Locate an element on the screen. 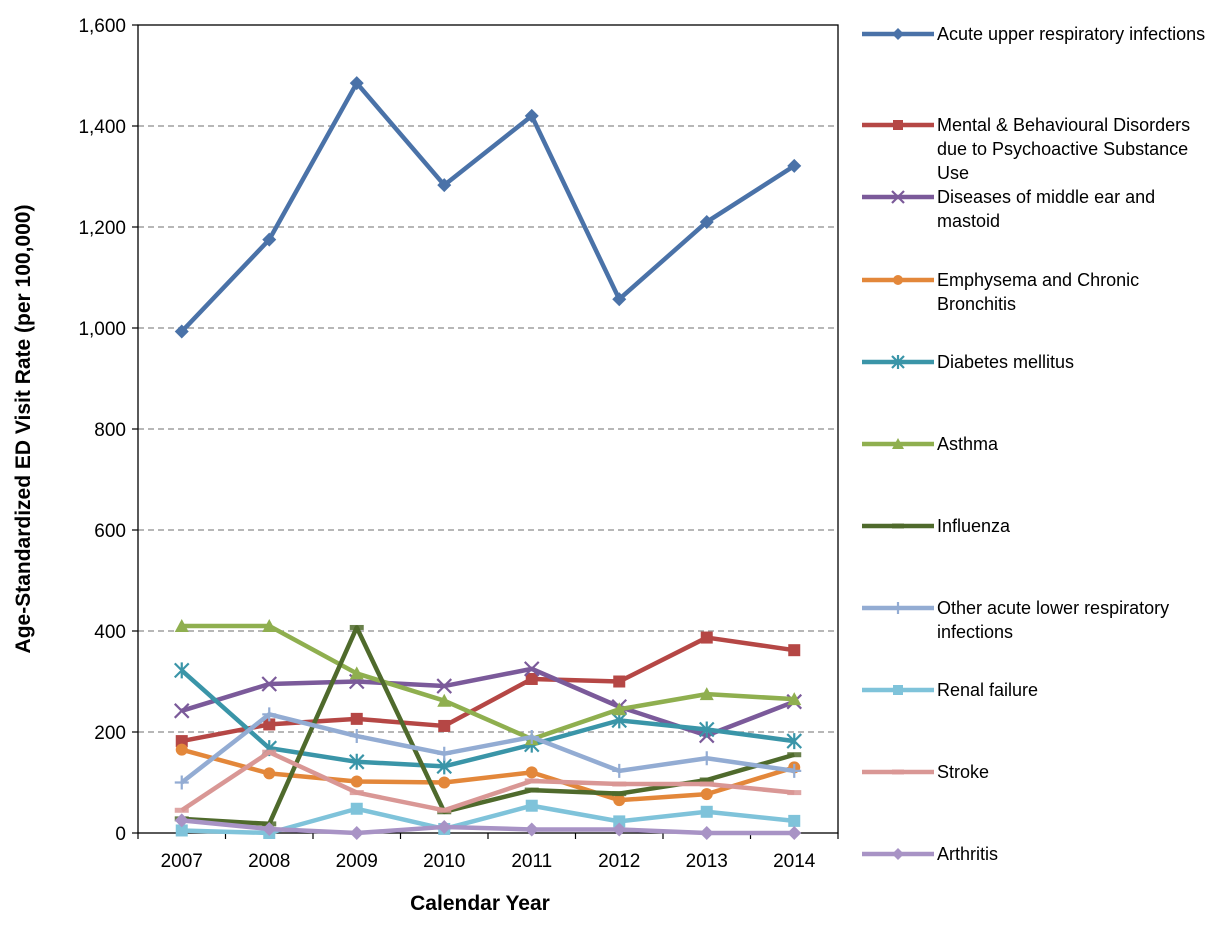  legend-label: Other acute lower respiratory infections is located at coordinates (1053, 620).